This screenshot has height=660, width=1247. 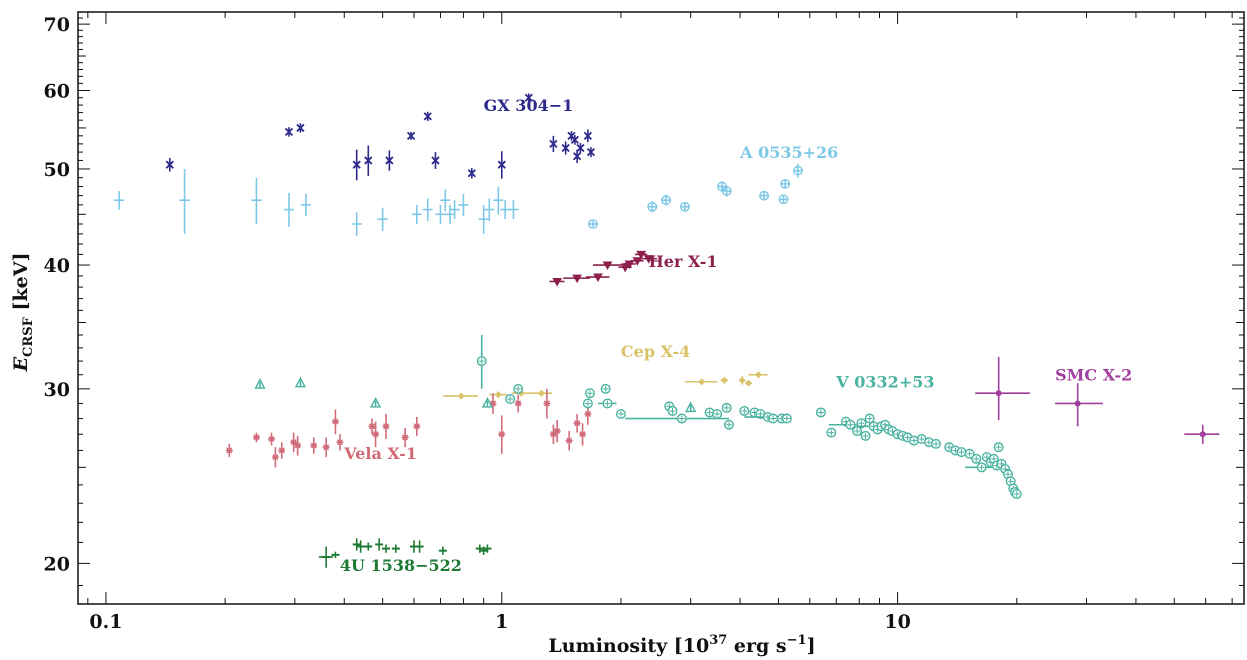 I want to click on x-tick-label: 0.1, so click(x=105, y=622).